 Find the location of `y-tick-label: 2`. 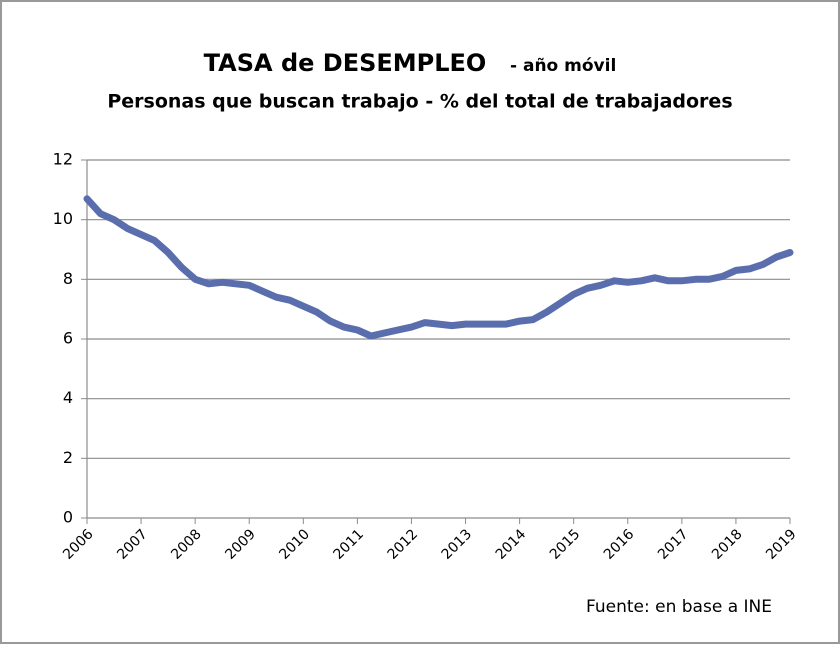

y-tick-label: 2 is located at coordinates (68, 457).